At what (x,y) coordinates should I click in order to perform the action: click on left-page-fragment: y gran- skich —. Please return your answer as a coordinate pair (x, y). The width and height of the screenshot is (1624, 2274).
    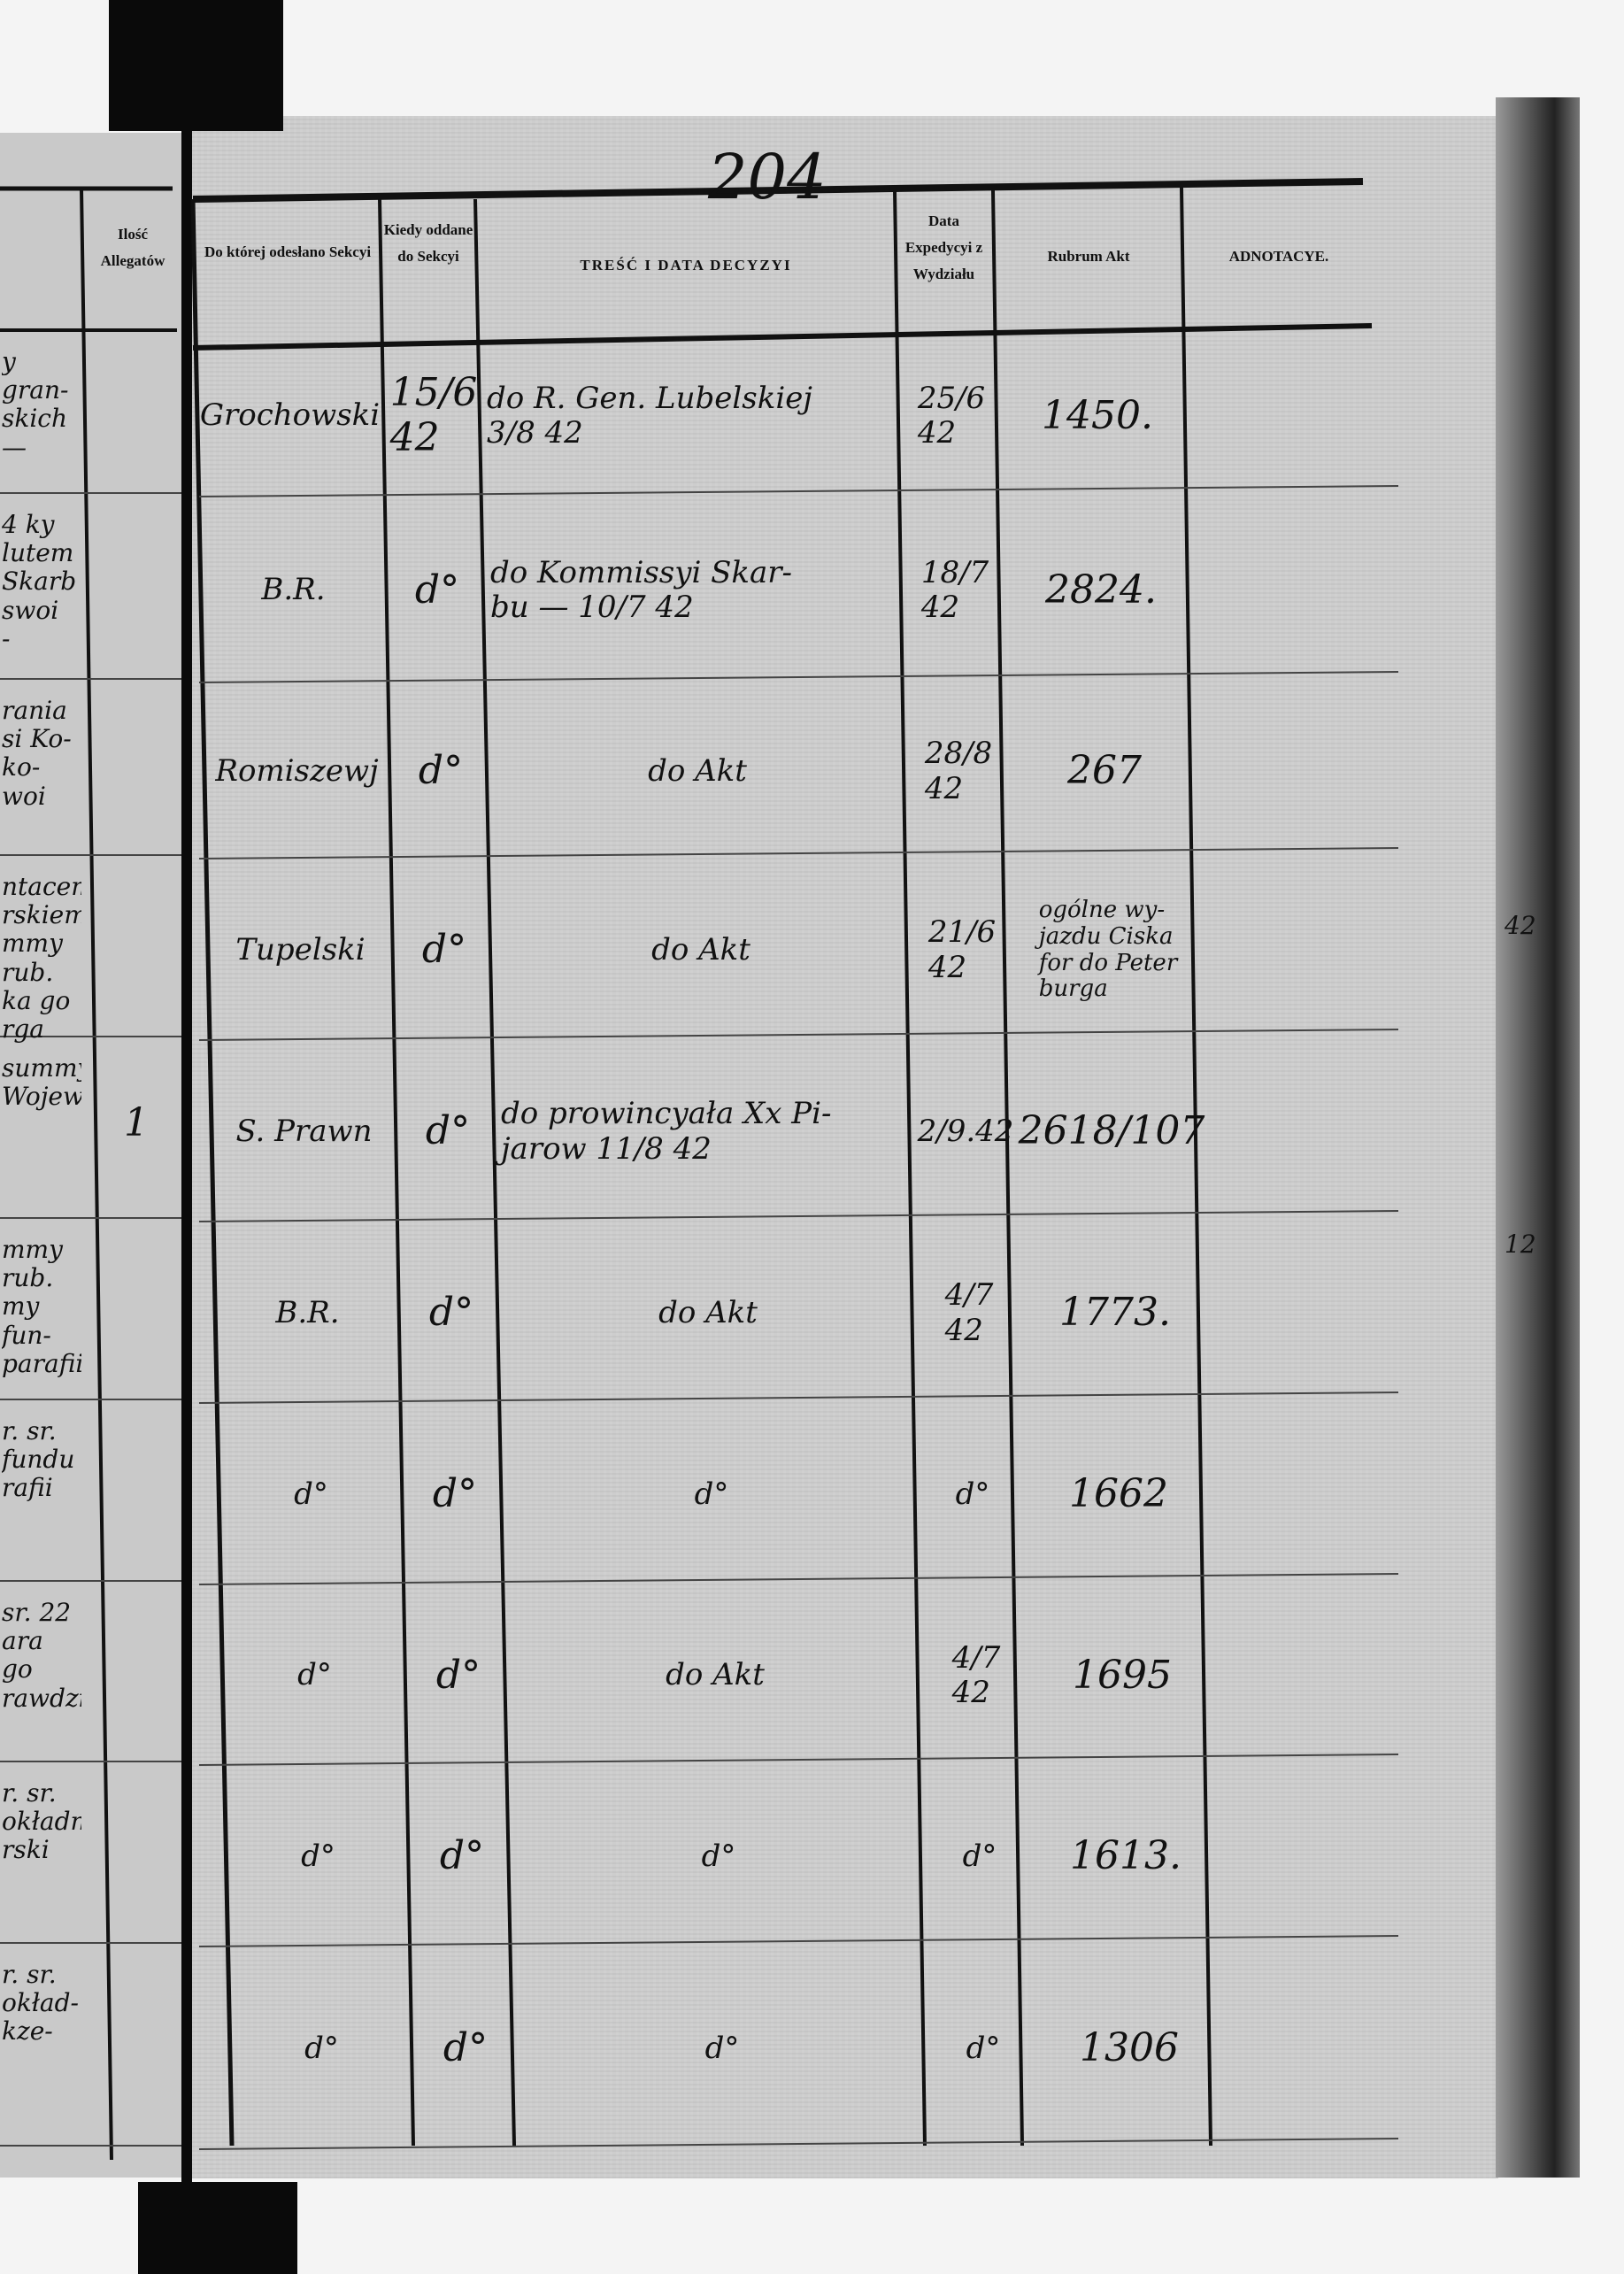
    Looking at the image, I should click on (36, 405).